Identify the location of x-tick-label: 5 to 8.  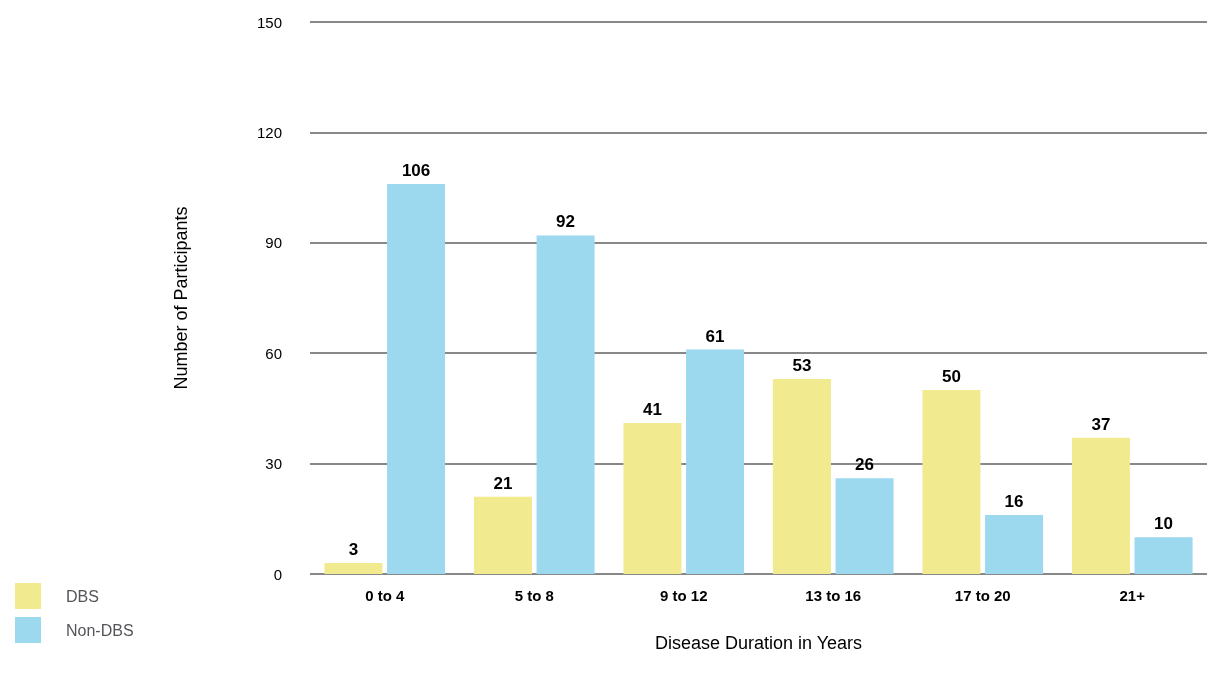
(534, 595).